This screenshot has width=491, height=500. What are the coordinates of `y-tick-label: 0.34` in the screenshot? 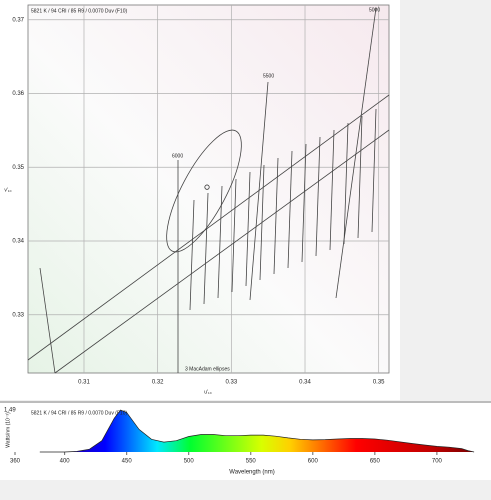 It's located at (18, 242).